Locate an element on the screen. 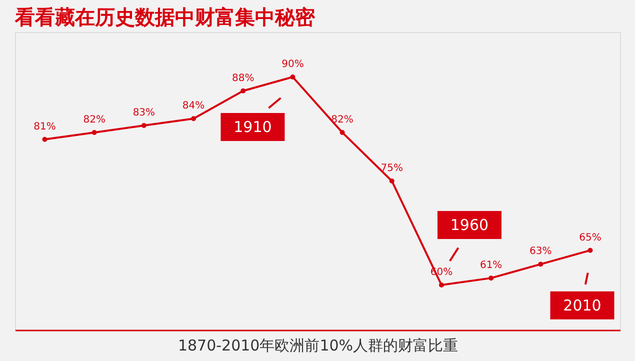  data-label: 75% is located at coordinates (391, 168).